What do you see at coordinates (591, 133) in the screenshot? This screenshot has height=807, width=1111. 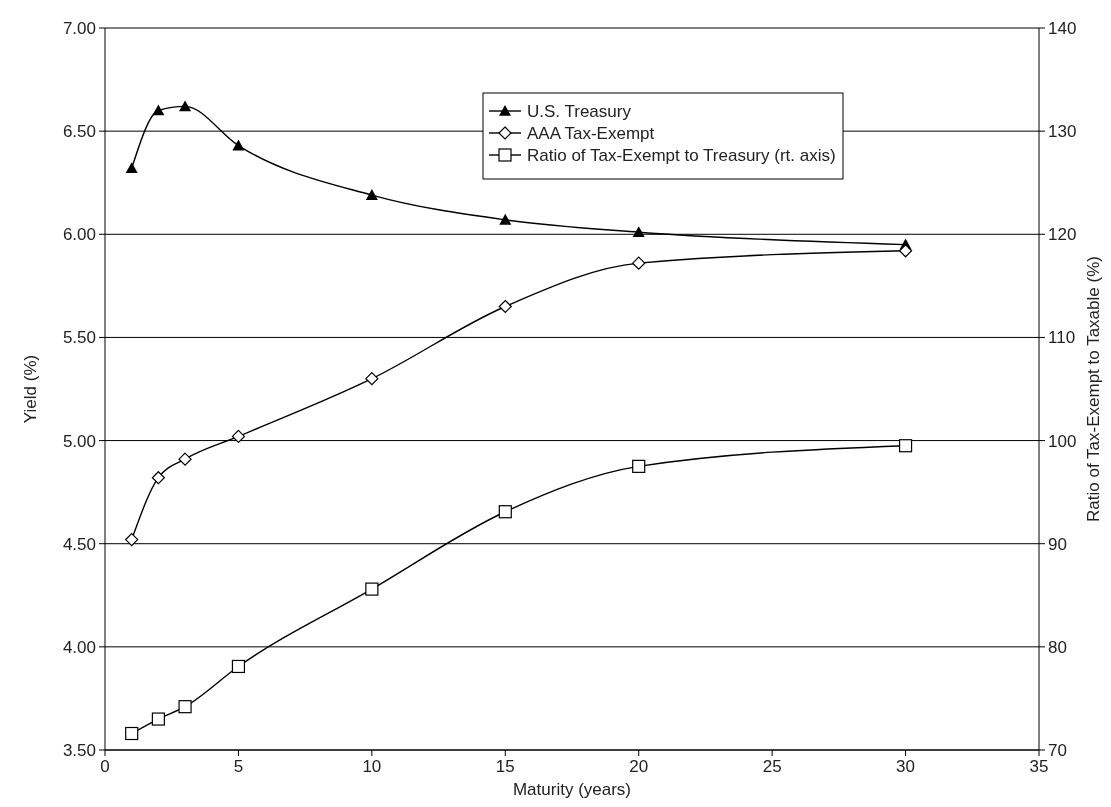 I see `legend-label: AAA Tax-Exempt` at bounding box center [591, 133].